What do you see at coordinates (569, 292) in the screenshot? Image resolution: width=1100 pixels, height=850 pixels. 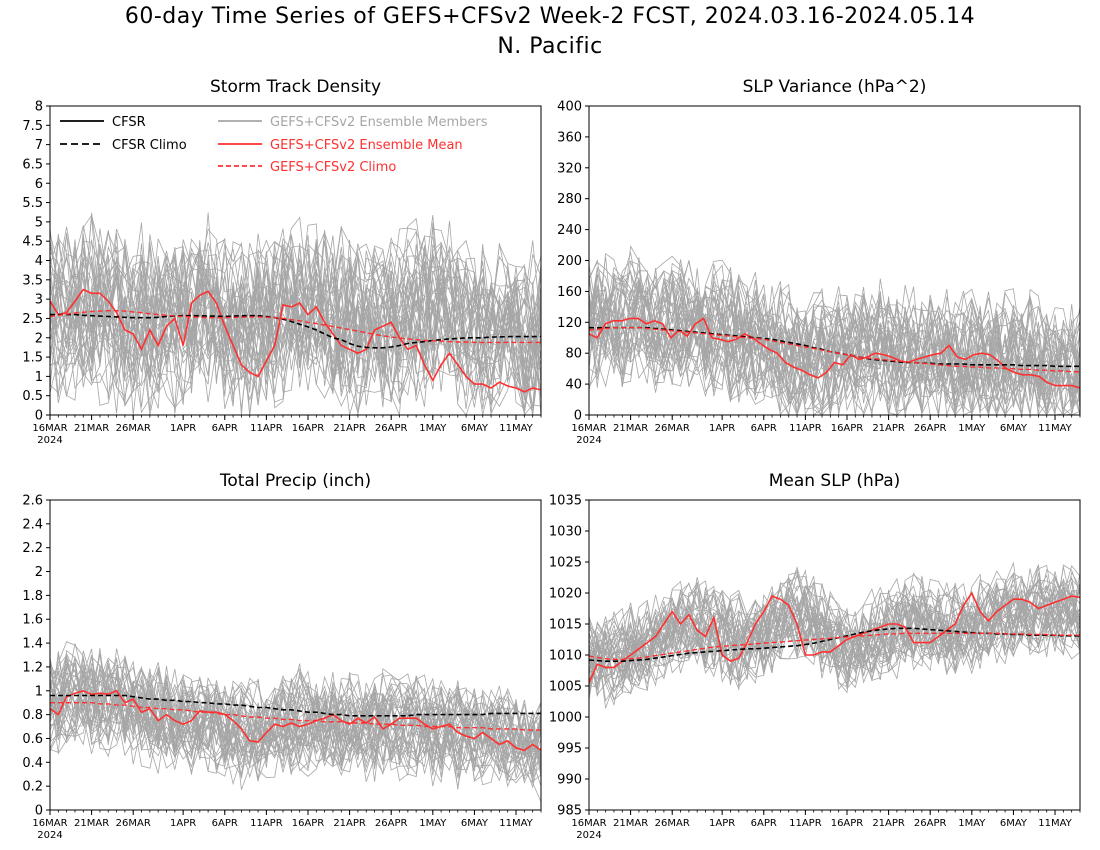 I see `y-tick-label: 160` at bounding box center [569, 292].